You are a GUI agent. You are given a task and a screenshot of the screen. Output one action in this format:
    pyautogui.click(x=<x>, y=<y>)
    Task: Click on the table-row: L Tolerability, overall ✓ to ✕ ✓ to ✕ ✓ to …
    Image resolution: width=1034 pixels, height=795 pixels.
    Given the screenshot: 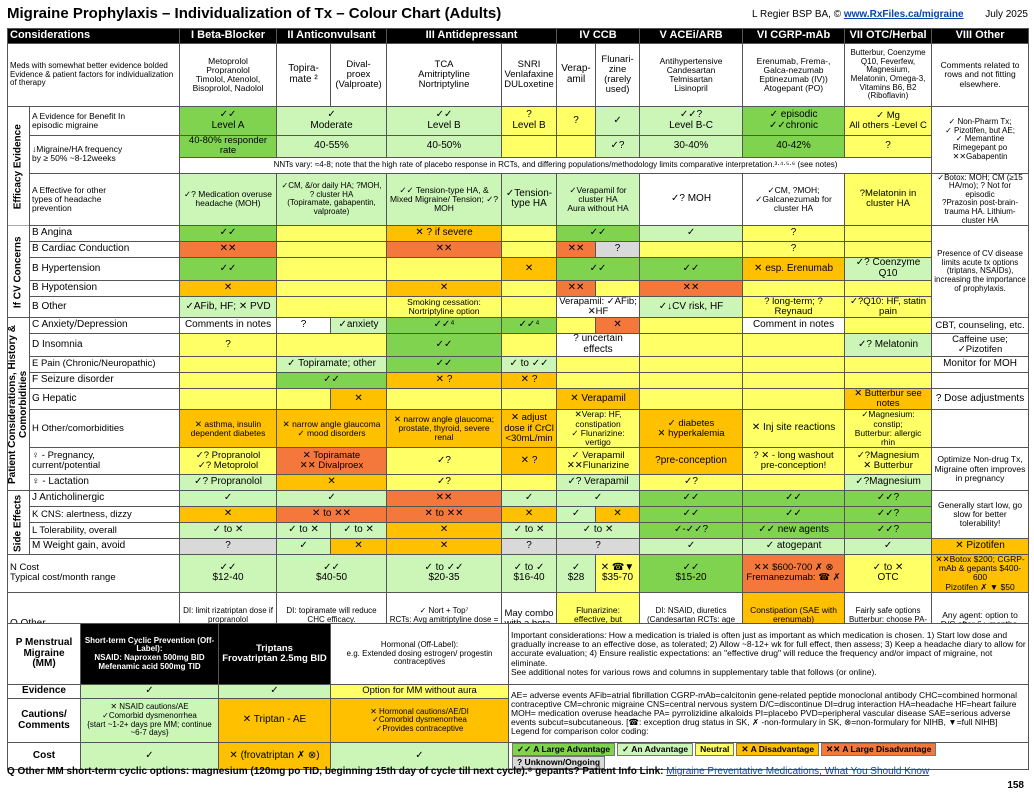 What is the action you would take?
    pyautogui.click(x=518, y=531)
    